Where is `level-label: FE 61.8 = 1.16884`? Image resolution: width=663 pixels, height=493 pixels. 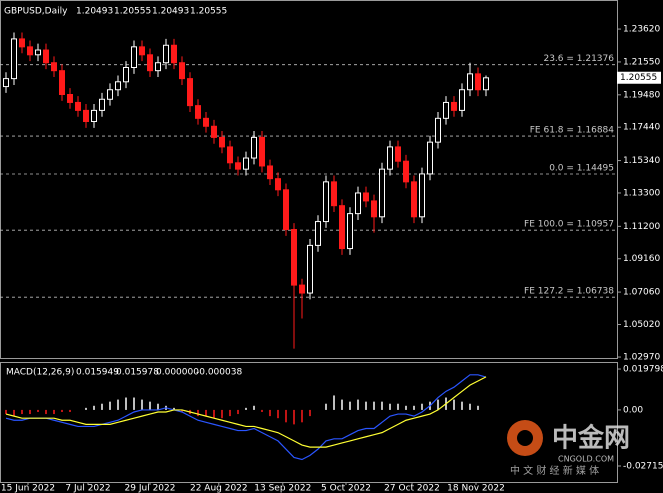
level-label: FE 61.8 = 1.16884 is located at coordinates (572, 131).